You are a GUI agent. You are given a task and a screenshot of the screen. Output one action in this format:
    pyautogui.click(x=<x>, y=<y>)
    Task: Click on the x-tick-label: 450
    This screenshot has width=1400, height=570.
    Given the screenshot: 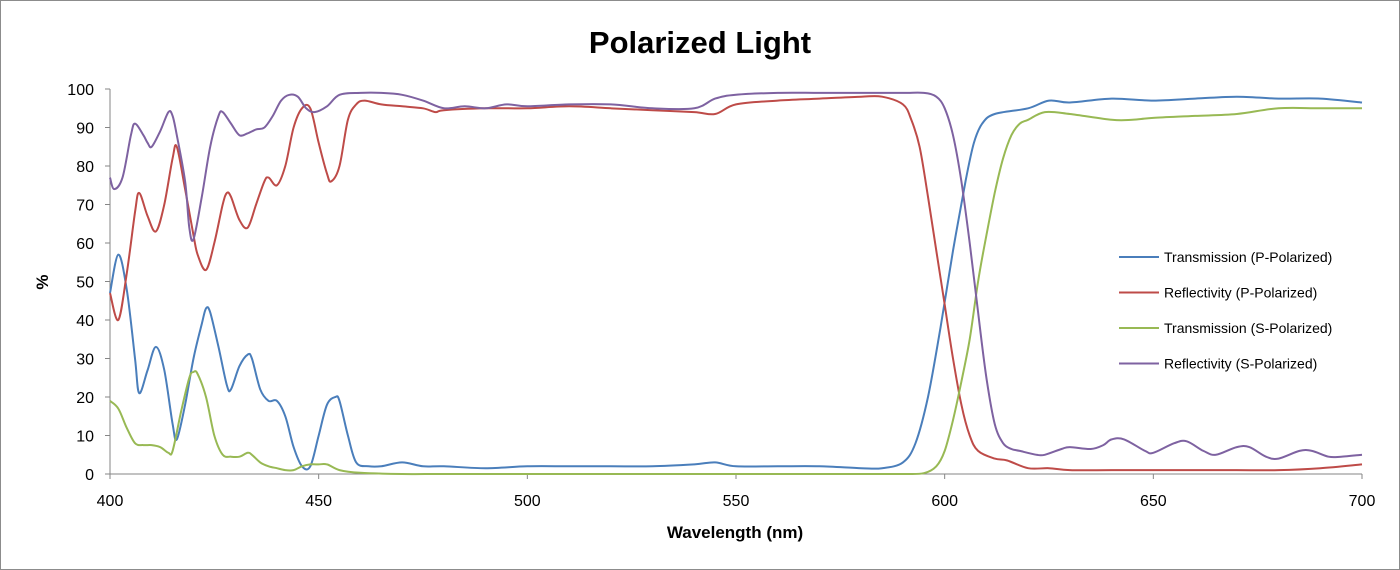 What is the action you would take?
    pyautogui.click(x=318, y=501)
    